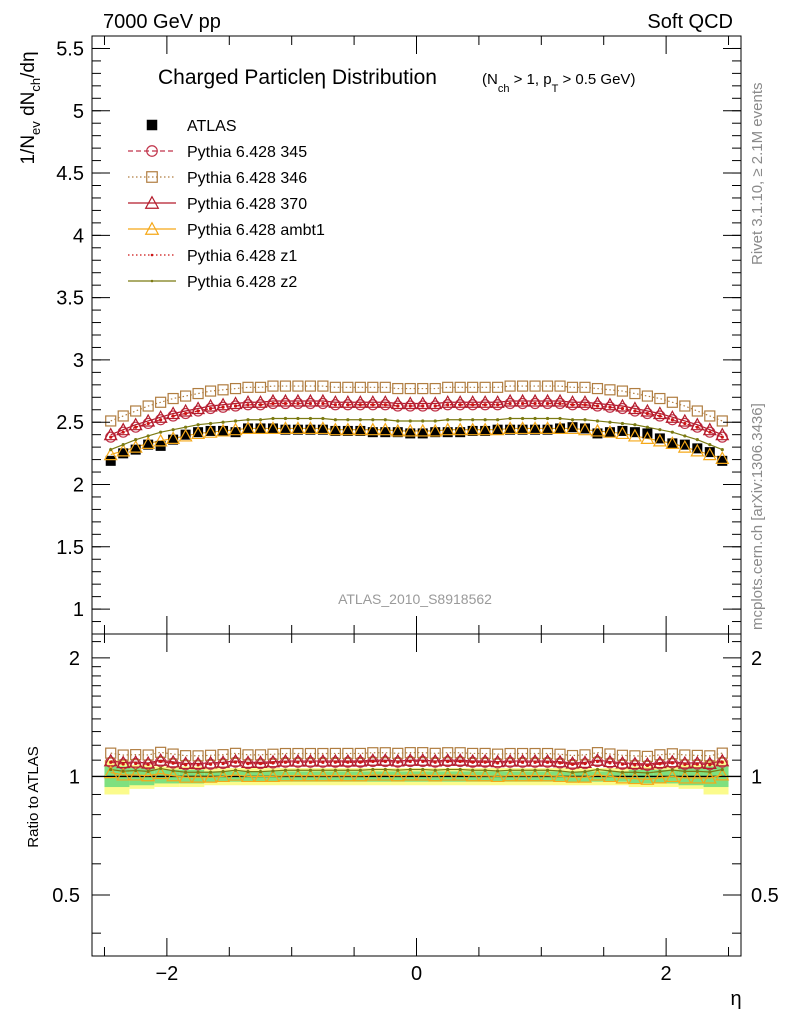 Image resolution: width=786 pixels, height=1029 pixels. What do you see at coordinates (66, 896) in the screenshot?
I see `ratio-tick-label-left: 0.5` at bounding box center [66, 896].